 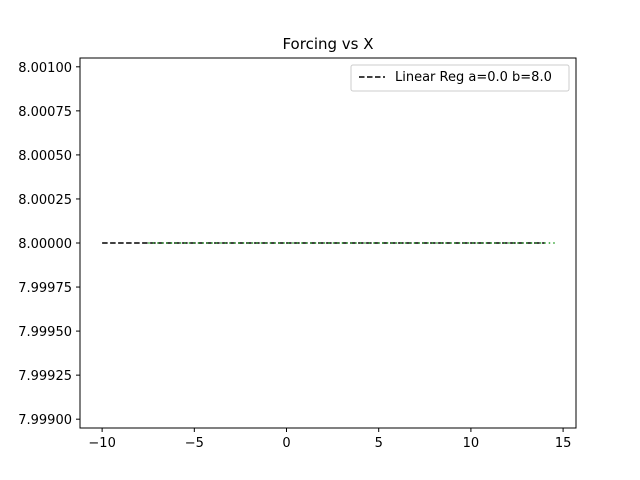 I want to click on y-tick-label: 7.99925, so click(x=45, y=376).